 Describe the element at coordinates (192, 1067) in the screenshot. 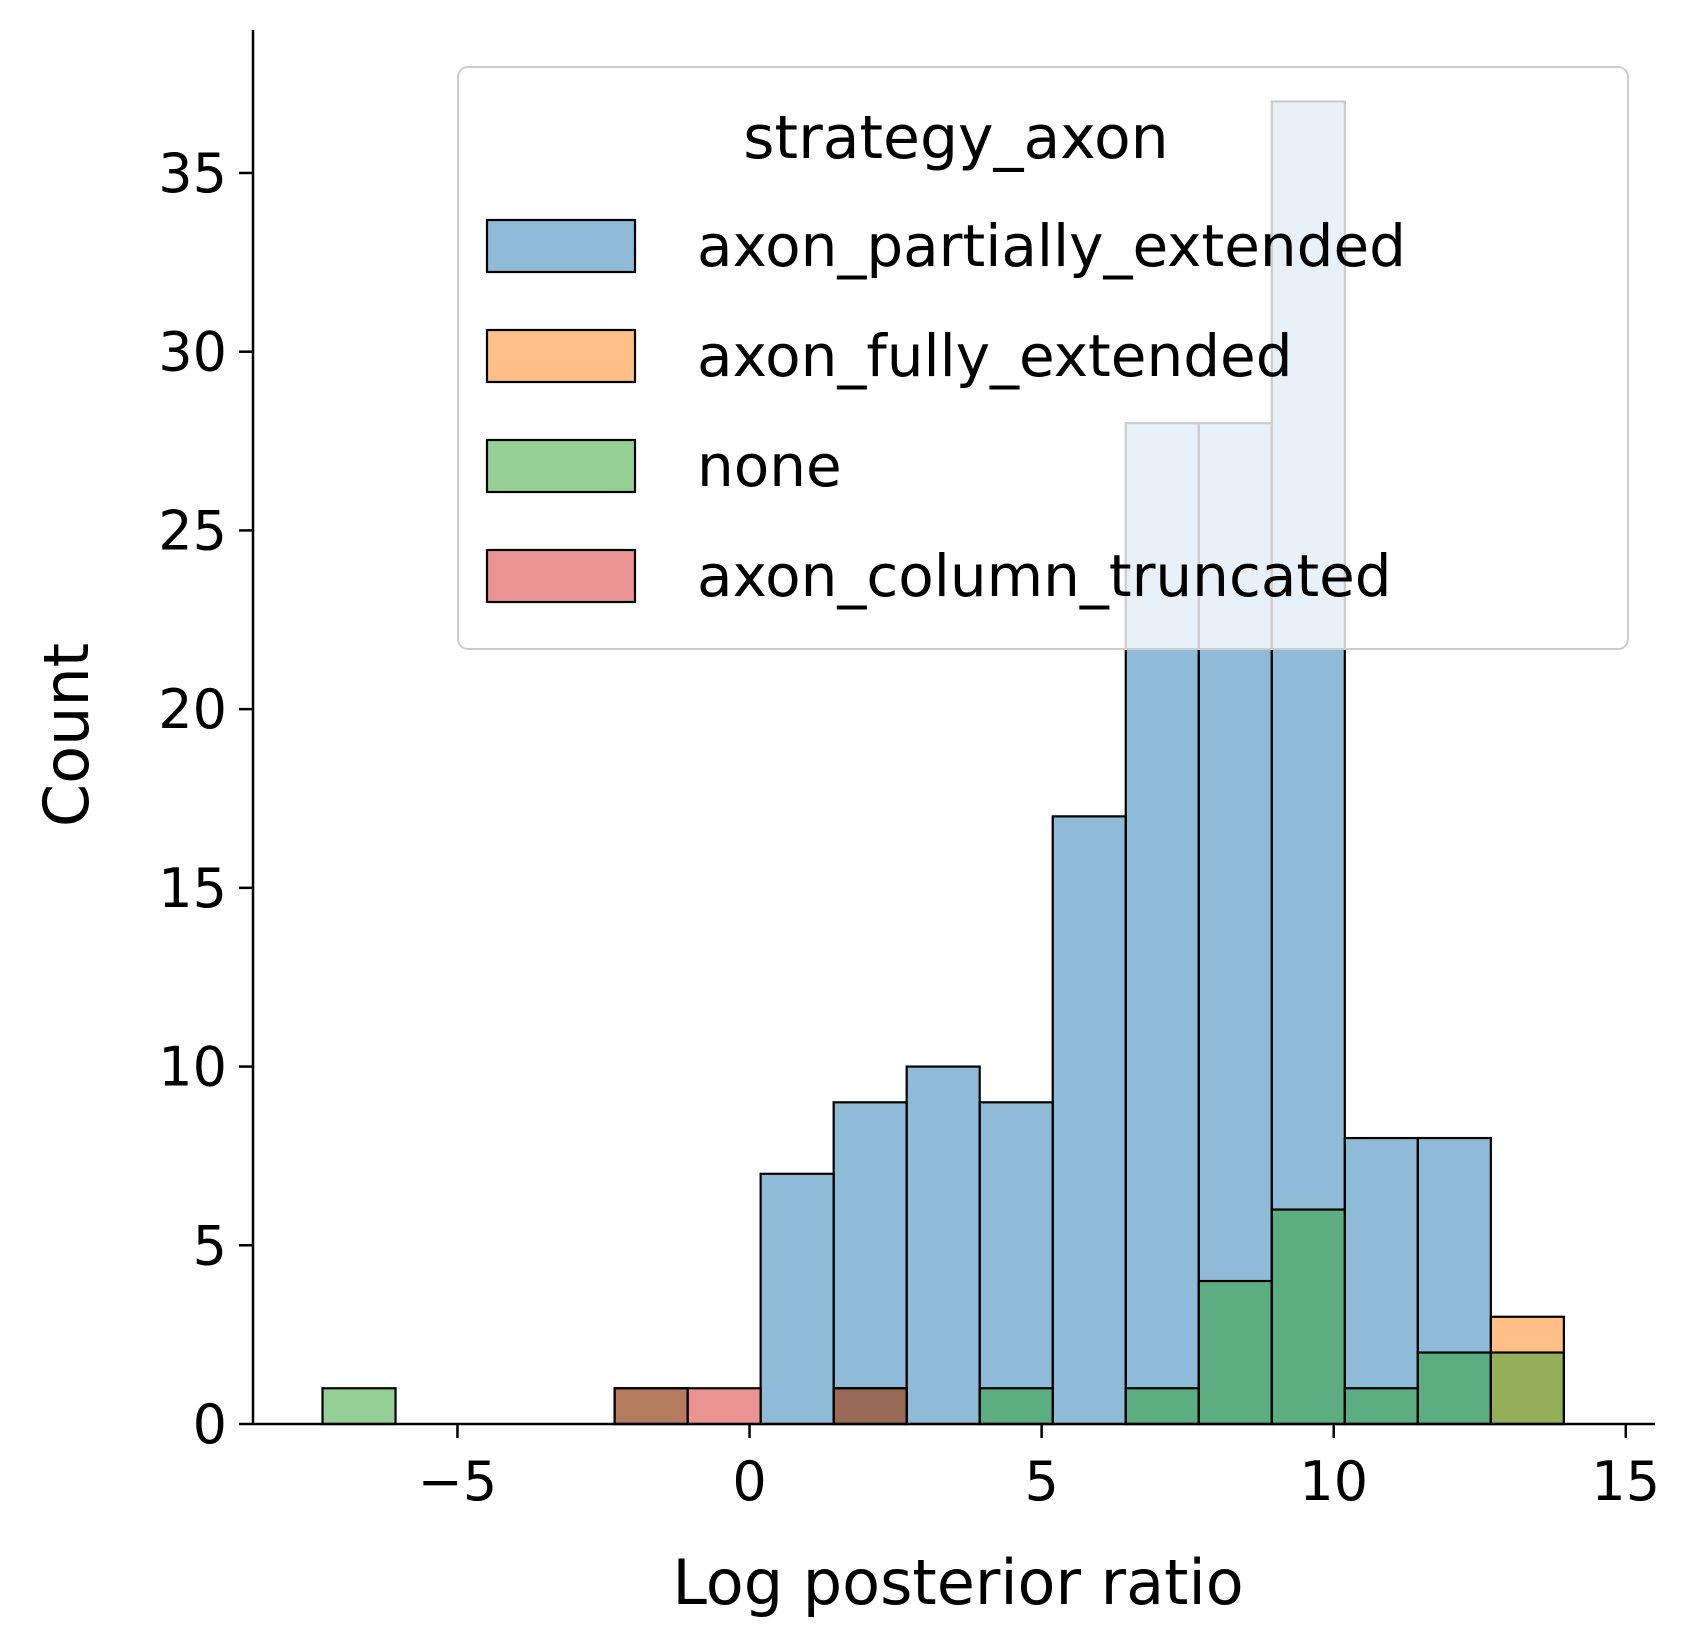

I see `y-tick-label: 10` at that location.